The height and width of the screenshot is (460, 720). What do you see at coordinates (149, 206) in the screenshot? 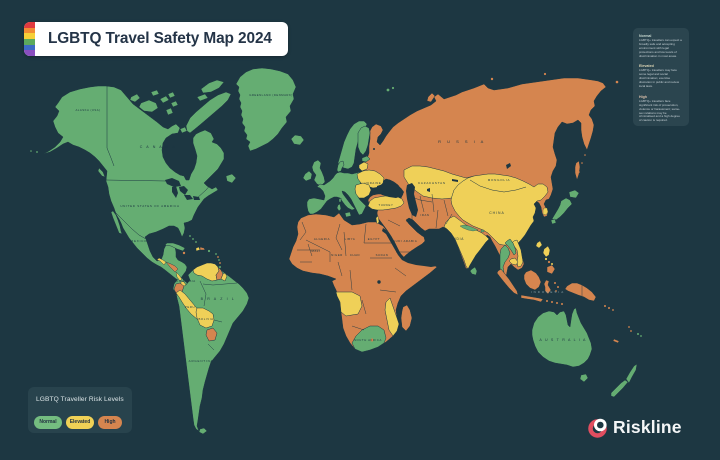
I see `svg-text: UNITED STATES OF AMERICA` at bounding box center [149, 206].